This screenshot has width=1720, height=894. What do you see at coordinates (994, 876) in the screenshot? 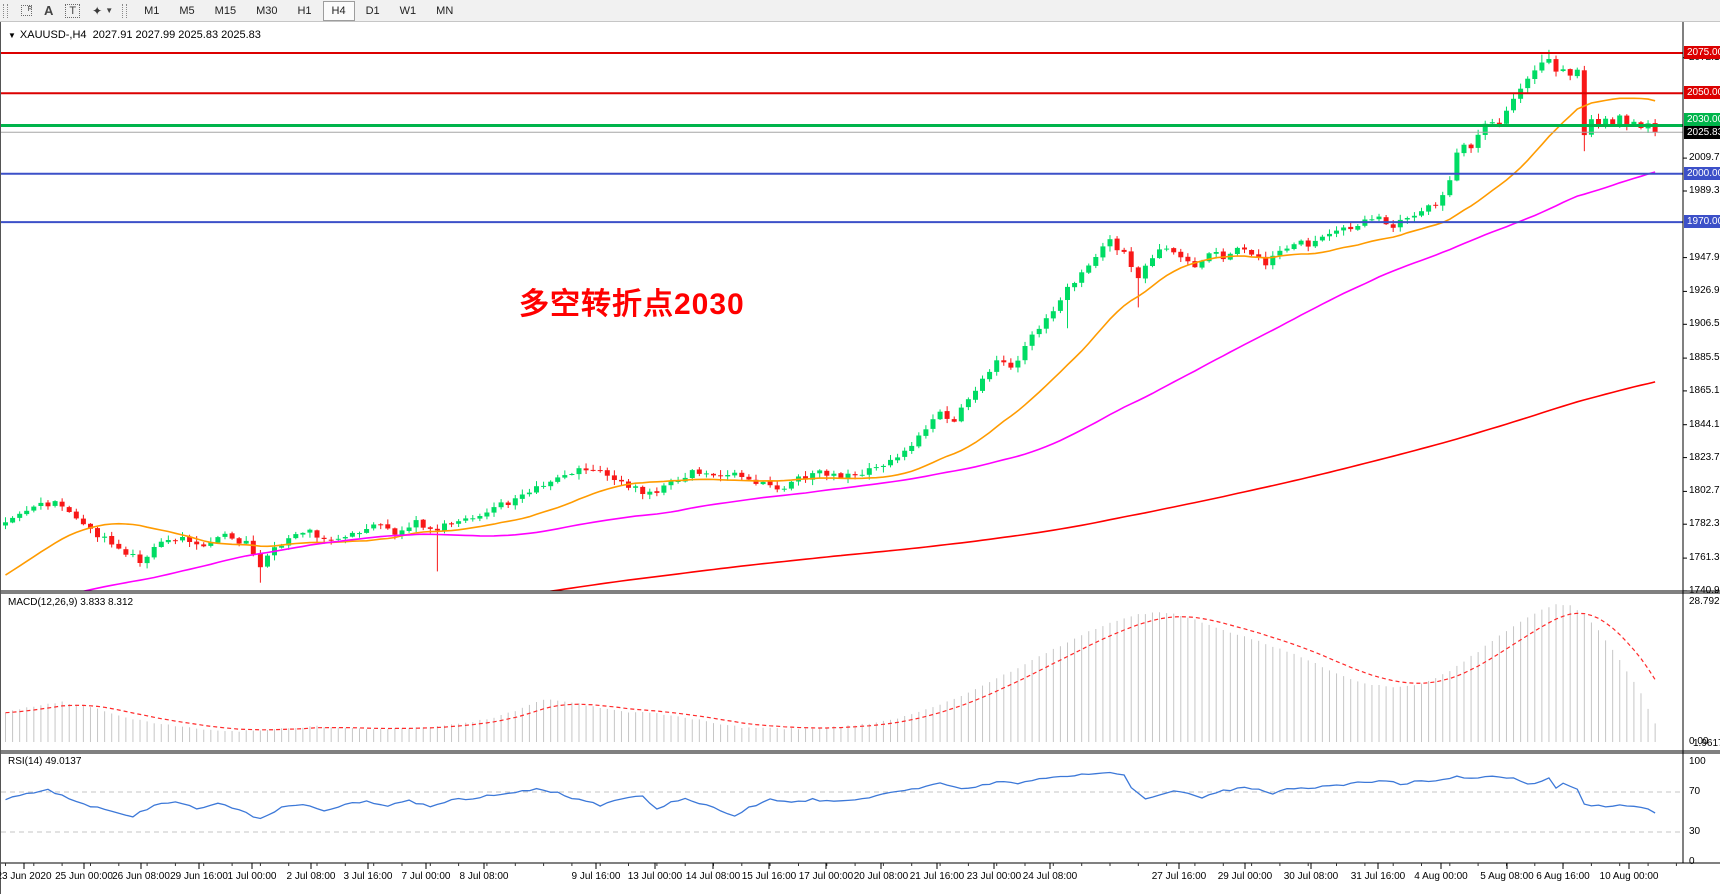
I see `x-axis-label: 23 Jul 00:00` at bounding box center [994, 876].